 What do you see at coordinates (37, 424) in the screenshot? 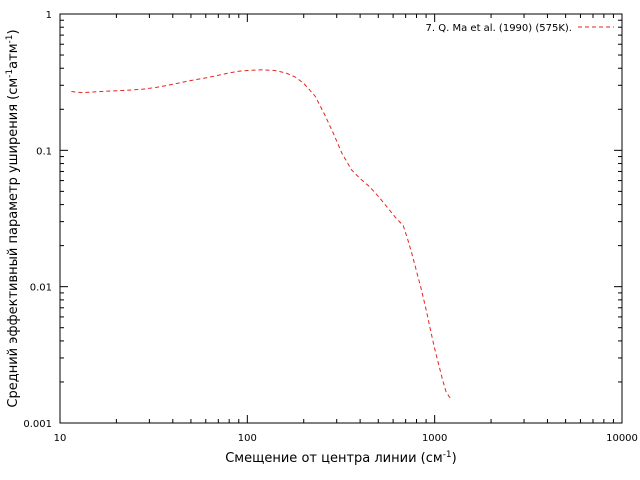
I see `y-tick-label: 0.001` at bounding box center [37, 424].